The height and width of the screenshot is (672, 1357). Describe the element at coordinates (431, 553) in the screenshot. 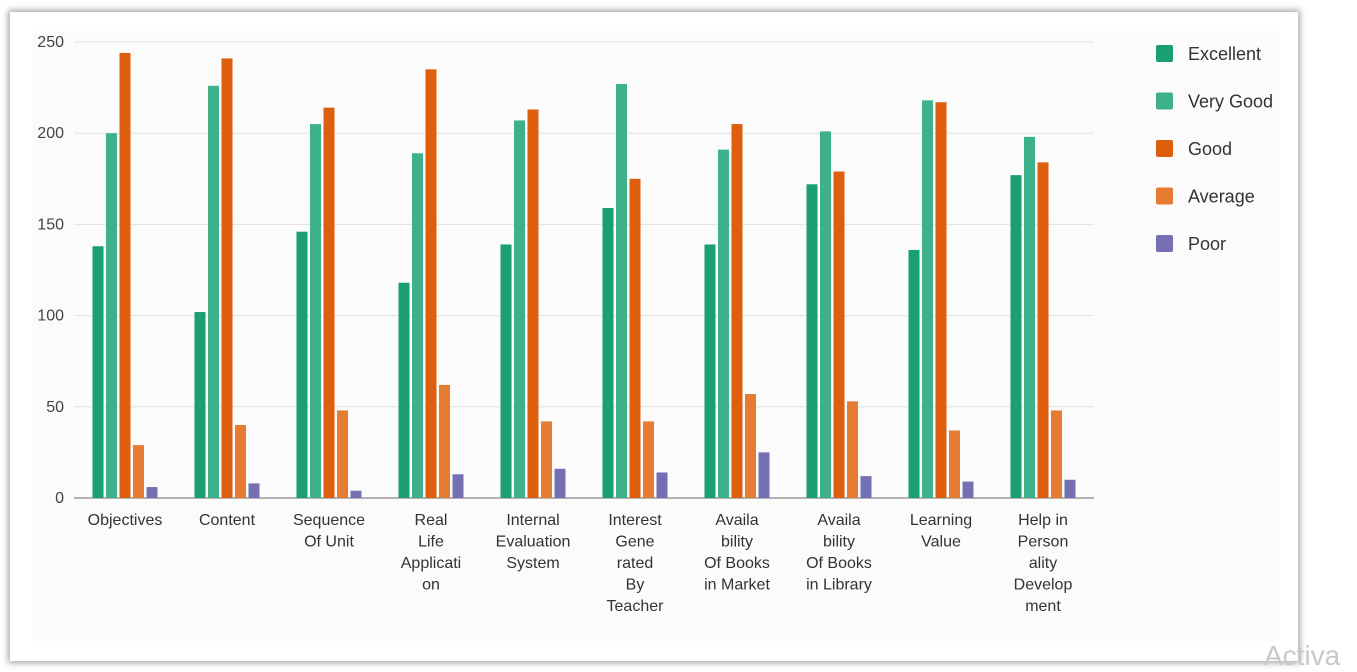

I see `x-tick-label: Real Life Applicati on` at that location.